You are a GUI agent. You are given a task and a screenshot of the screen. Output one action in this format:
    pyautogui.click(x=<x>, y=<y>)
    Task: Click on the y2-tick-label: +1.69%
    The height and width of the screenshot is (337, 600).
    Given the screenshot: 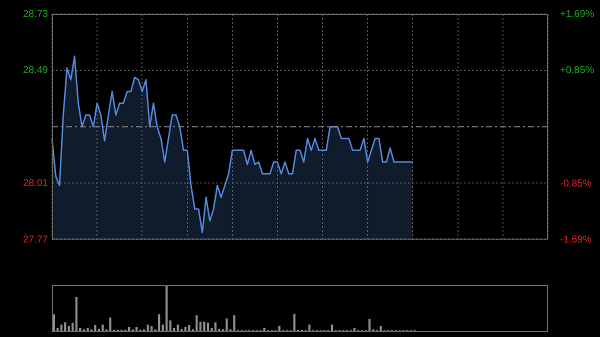 What is the action you would take?
    pyautogui.click(x=577, y=14)
    